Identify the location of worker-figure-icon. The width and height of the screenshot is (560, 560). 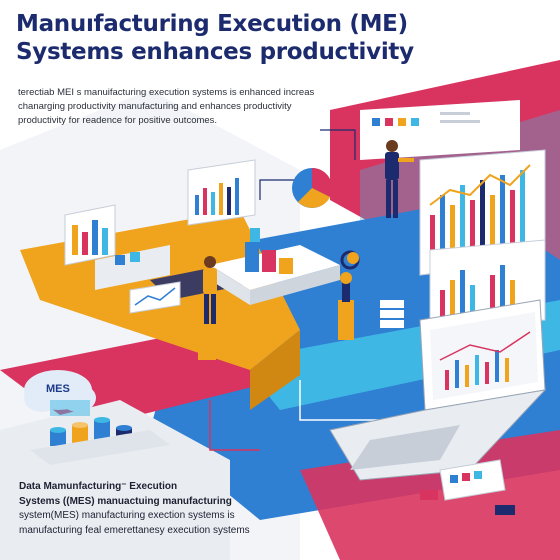
(207, 308).